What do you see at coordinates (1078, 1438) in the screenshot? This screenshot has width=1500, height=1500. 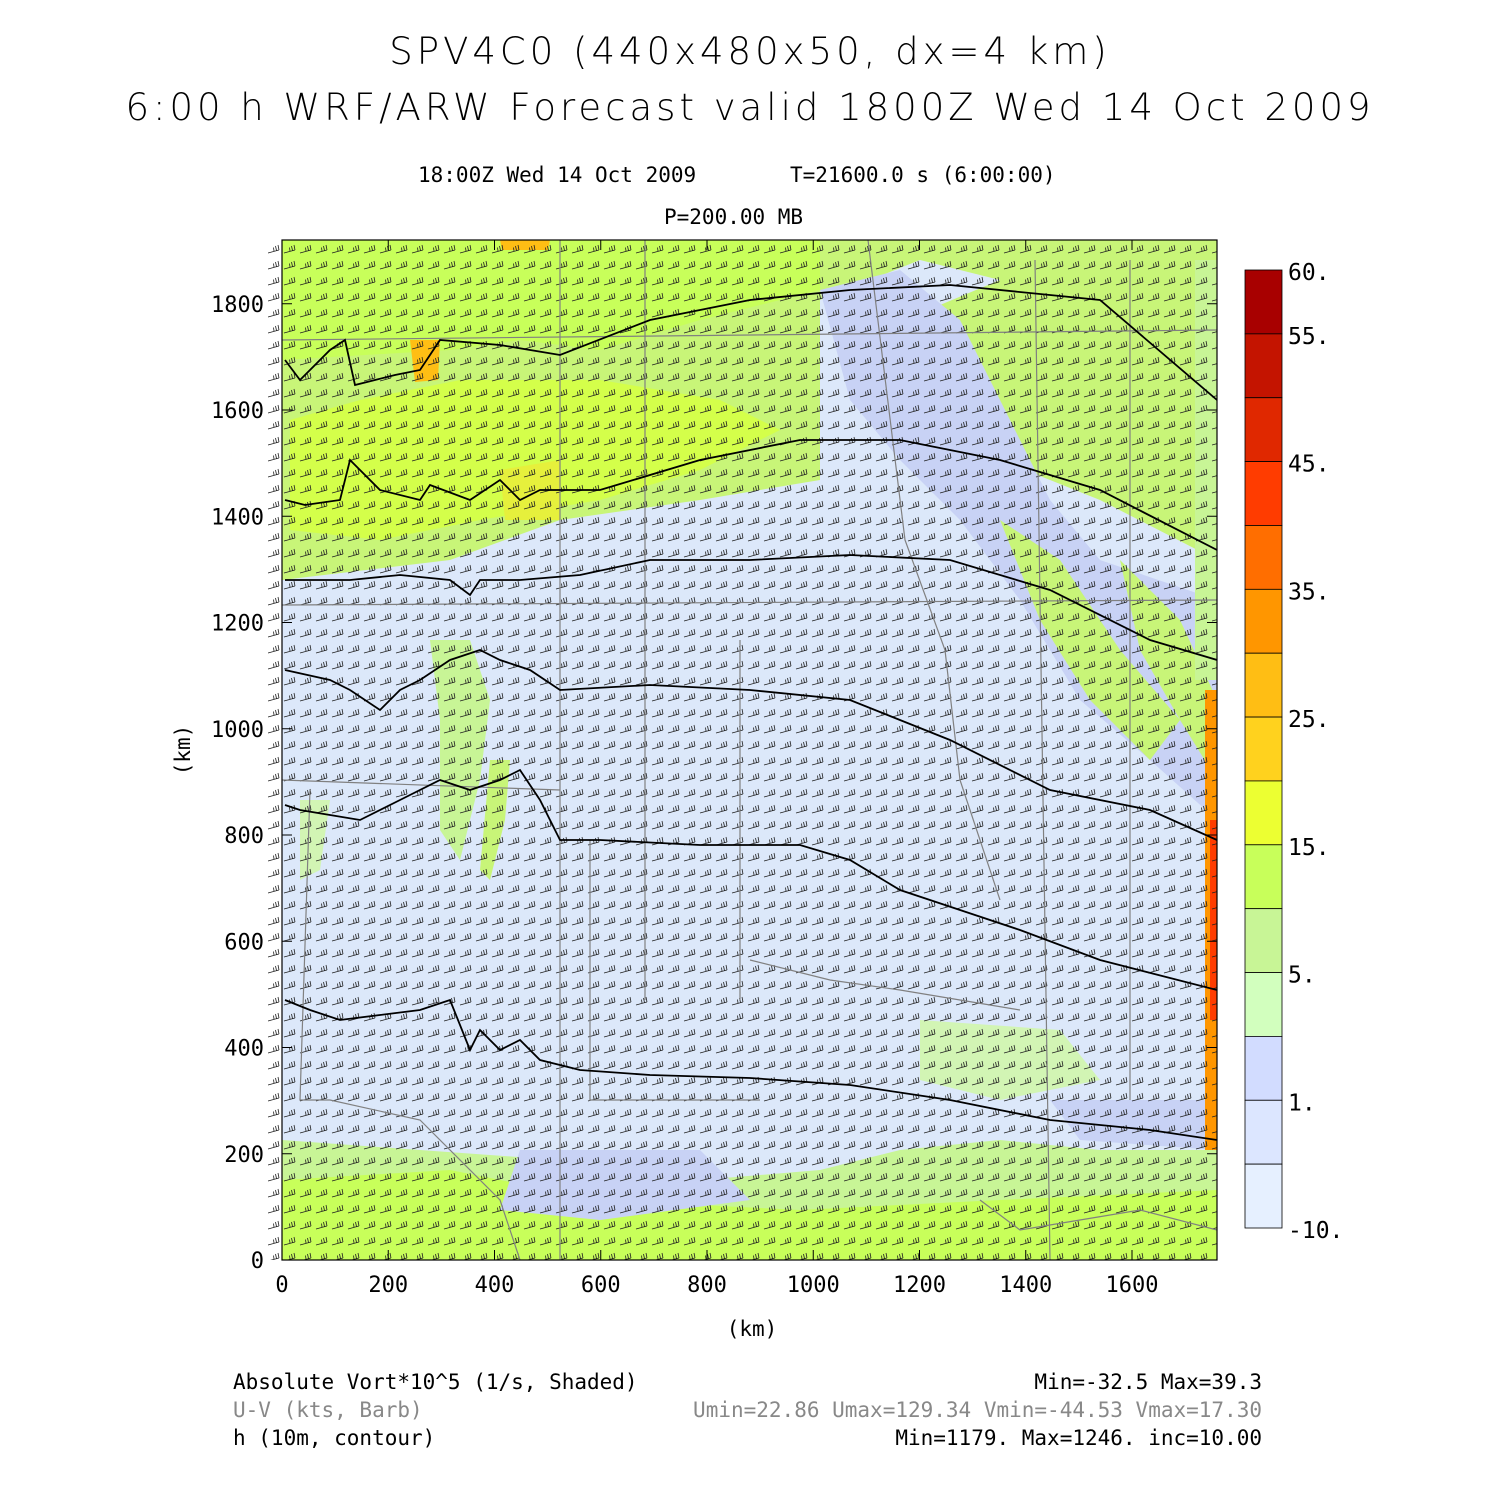 I see `contour-field-stats: Min=1179. Max=1246. inc=10.00` at bounding box center [1078, 1438].